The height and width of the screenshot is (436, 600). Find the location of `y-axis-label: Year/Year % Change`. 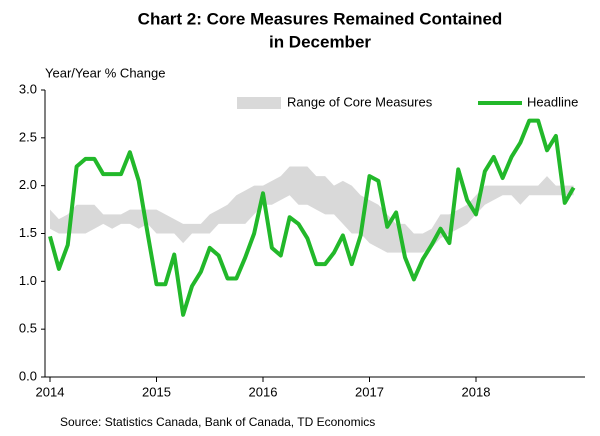

y-axis-label: Year/Year % Change is located at coordinates (105, 72).